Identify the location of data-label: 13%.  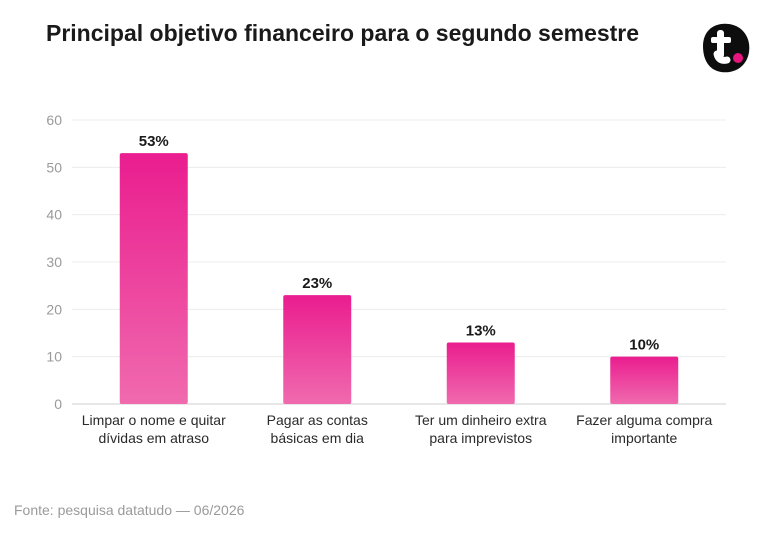
(481, 330).